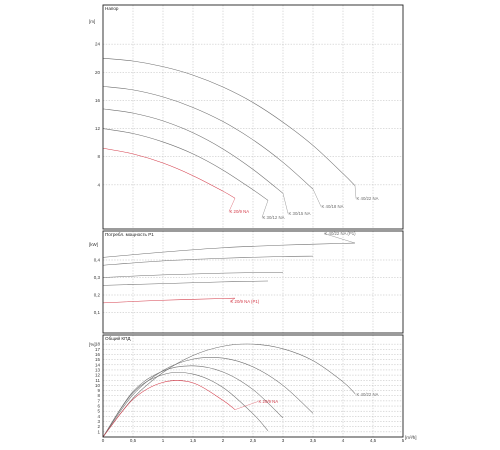  Describe the element at coordinates (93, 244) in the screenshot. I see `power-y-units: [kW]` at that location.